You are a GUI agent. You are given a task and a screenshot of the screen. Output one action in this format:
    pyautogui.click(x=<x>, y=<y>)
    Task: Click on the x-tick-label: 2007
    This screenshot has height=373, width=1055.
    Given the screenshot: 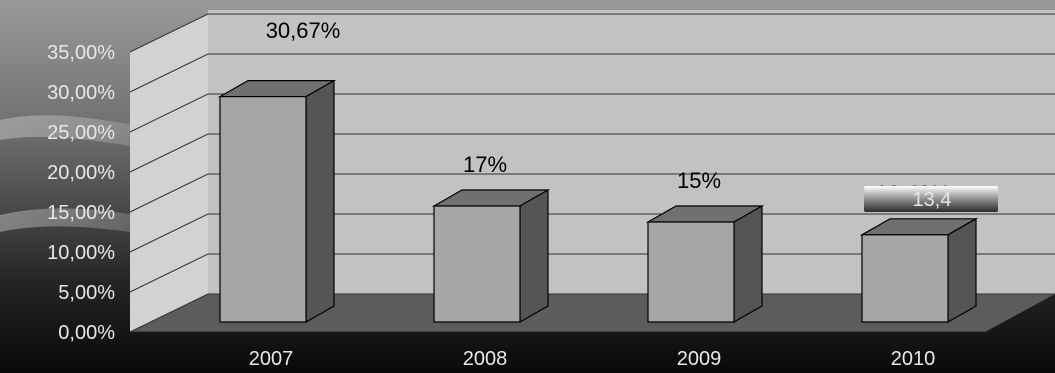 What is the action you would take?
    pyautogui.click(x=271, y=359)
    